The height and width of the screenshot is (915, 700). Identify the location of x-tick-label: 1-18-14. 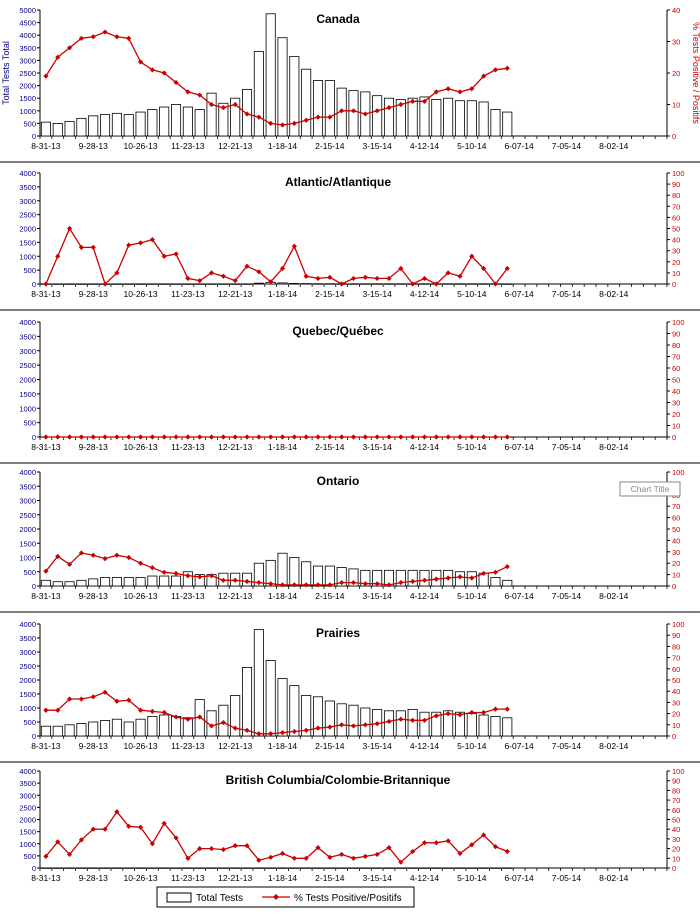
(283, 294).